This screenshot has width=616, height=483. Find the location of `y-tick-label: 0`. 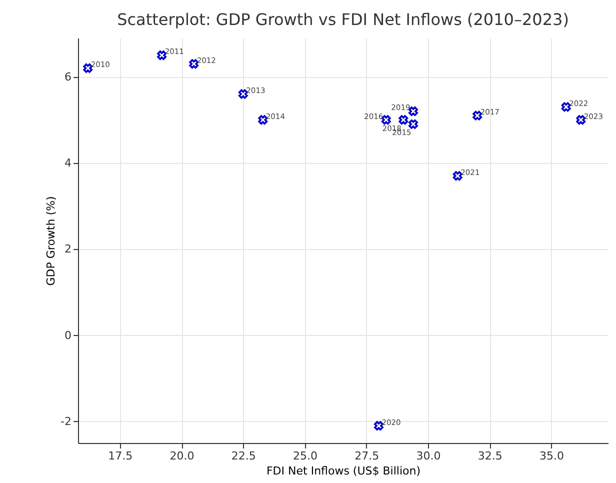

y-tick-label: 0 is located at coordinates (68, 335).